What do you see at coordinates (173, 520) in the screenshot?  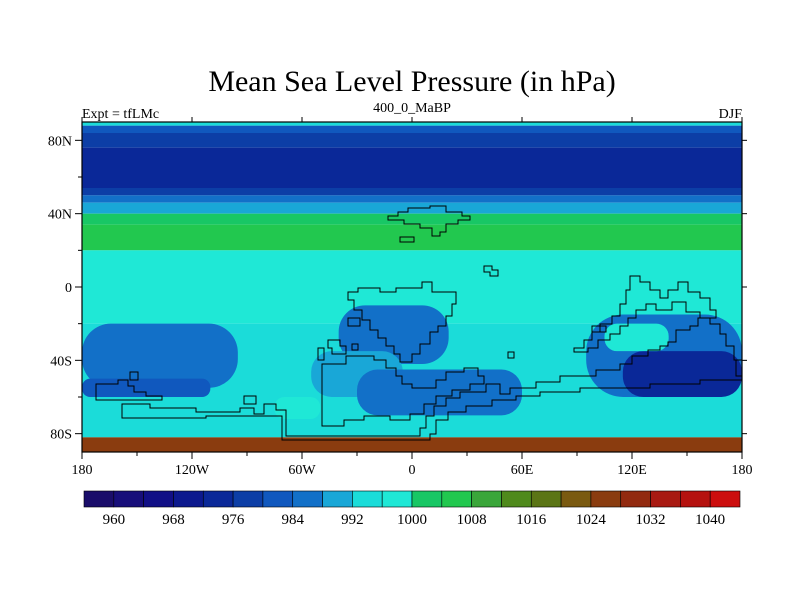 I see `colorbar-label-1: 968` at bounding box center [173, 520].